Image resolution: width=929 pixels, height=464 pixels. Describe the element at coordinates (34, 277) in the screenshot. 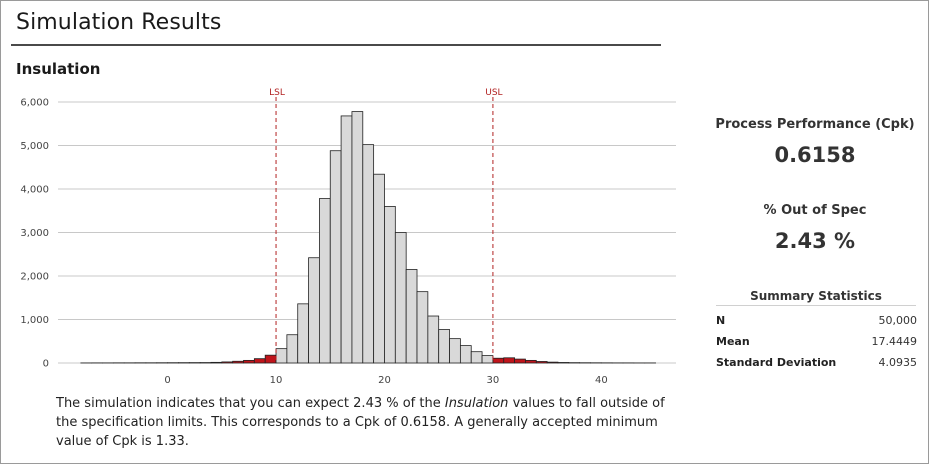

I see `y-tick-label: 2,000` at that location.